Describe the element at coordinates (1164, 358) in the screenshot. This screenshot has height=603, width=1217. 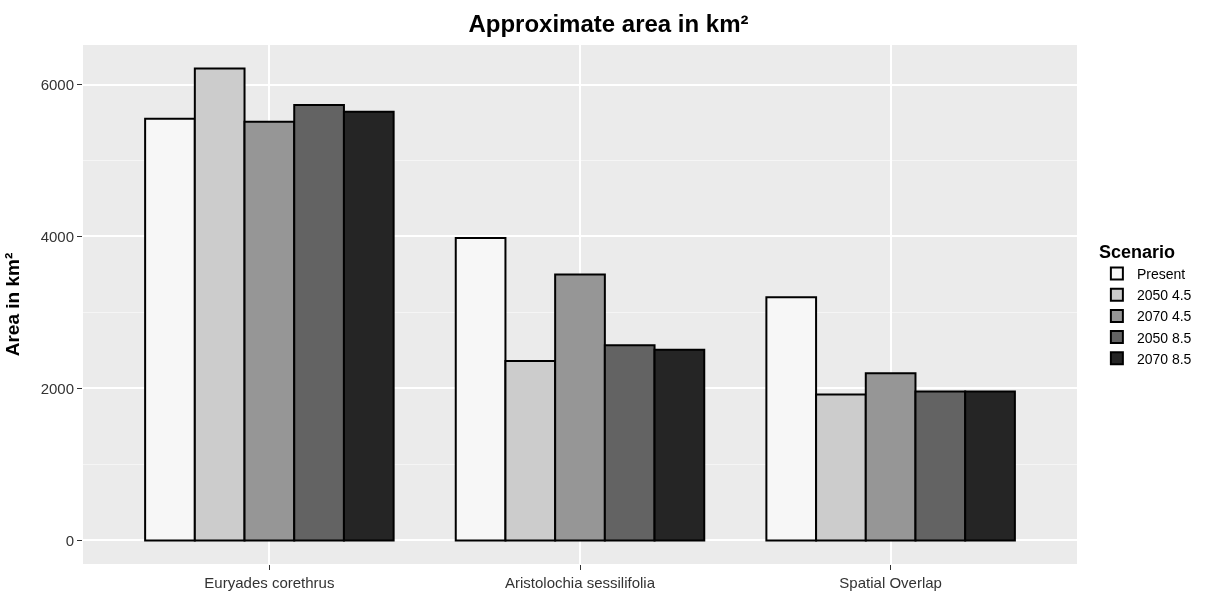
I see `legend-label: 2070 8.5` at that location.